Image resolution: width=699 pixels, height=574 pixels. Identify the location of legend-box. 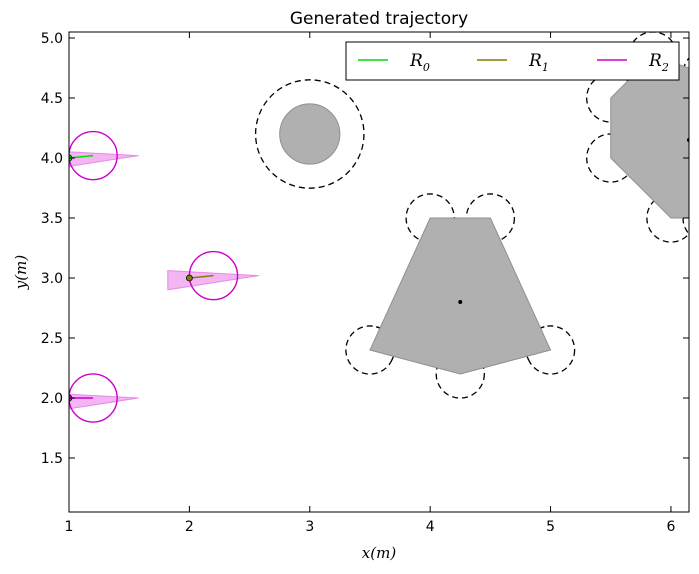
(512, 61).